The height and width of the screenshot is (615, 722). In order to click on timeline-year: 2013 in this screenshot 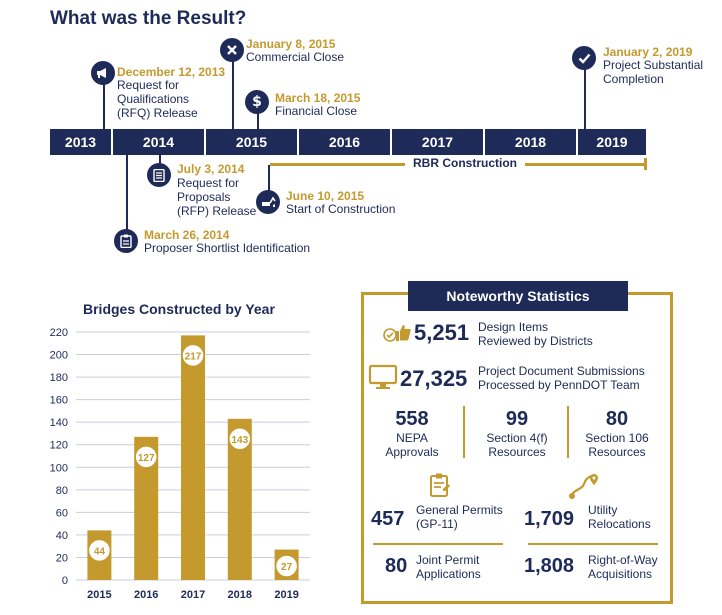, I will do `click(81, 142)`.